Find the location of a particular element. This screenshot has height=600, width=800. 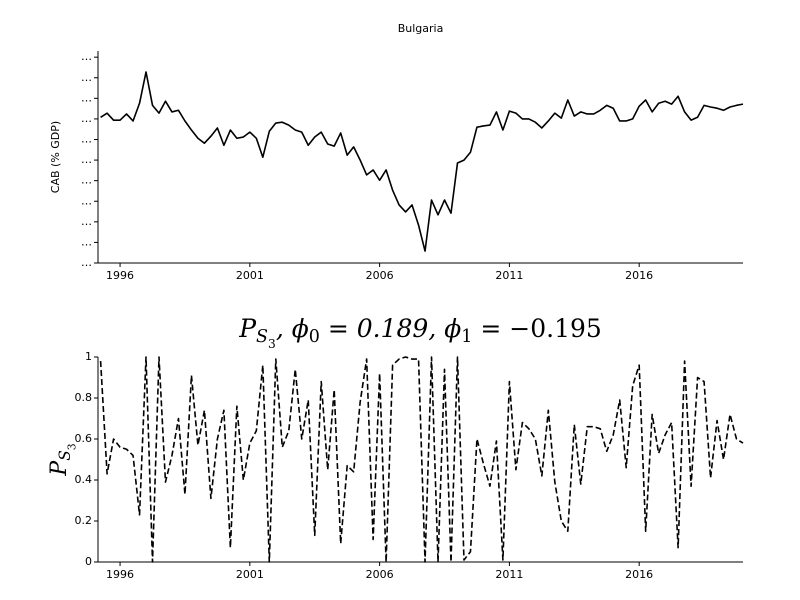

y-tick-label: 1 is located at coordinates (88, 356).